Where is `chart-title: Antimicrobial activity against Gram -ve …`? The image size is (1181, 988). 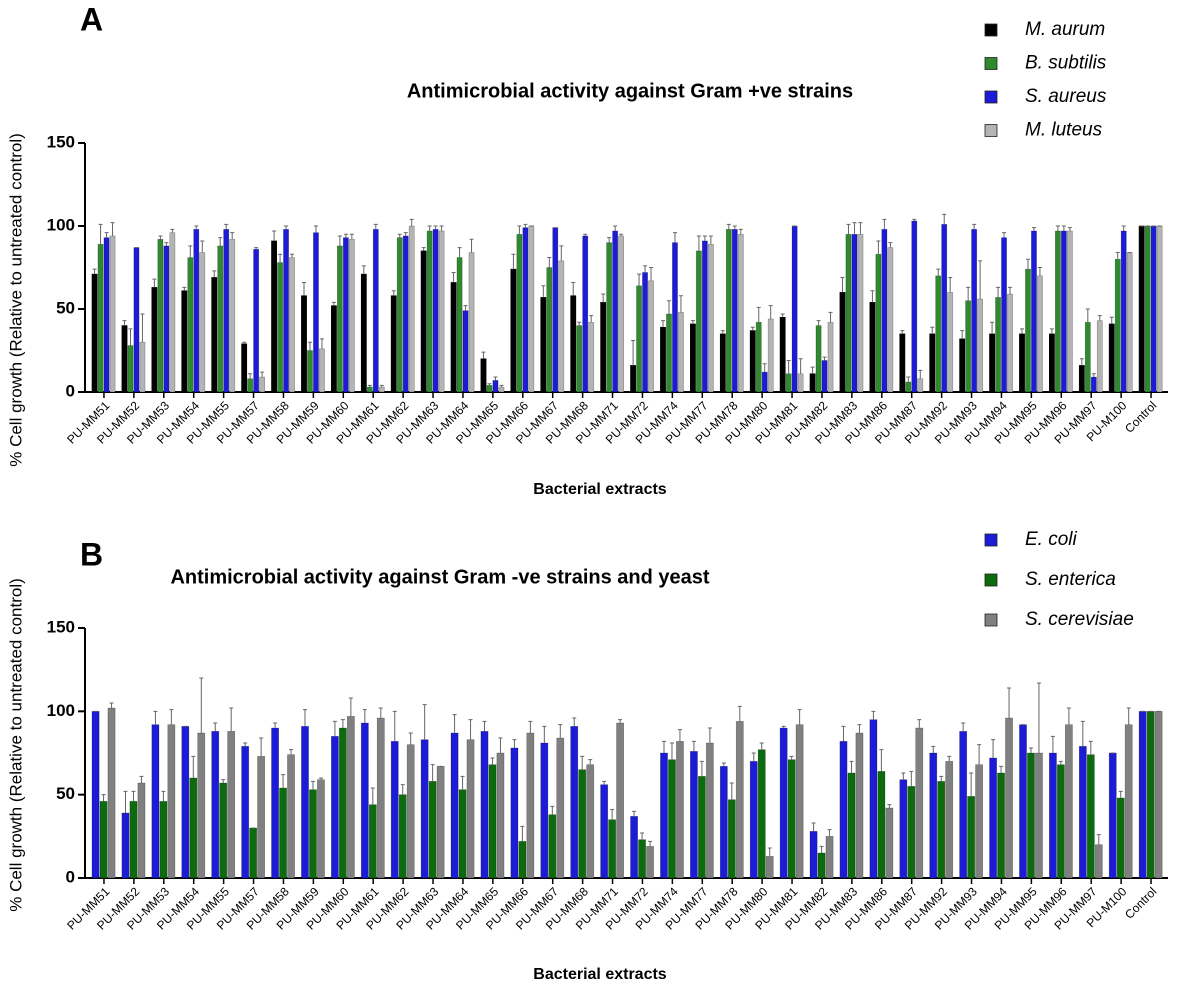
chart-title: Antimicrobial activity against Gram -ve … is located at coordinates (439, 577).